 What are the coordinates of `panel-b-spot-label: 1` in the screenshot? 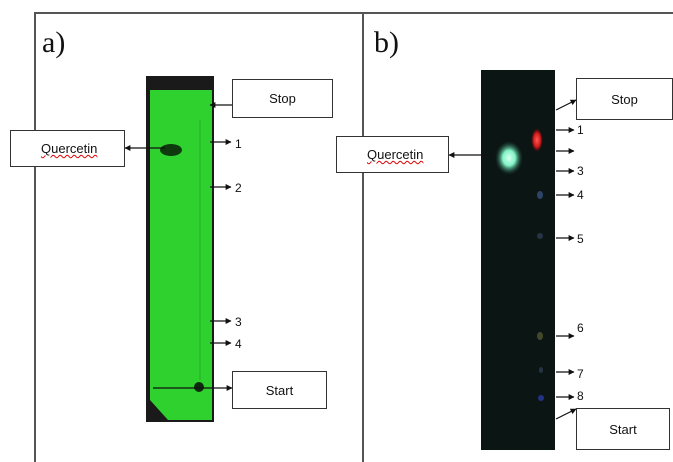 It's located at (580, 130).